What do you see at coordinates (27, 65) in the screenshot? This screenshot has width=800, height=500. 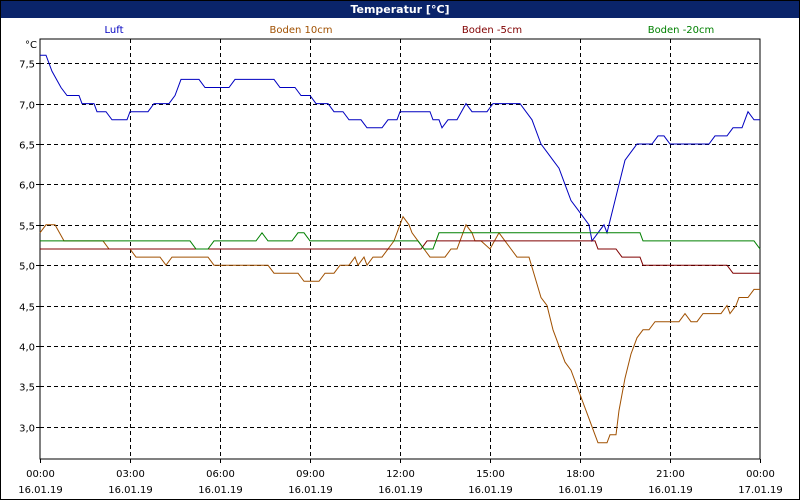 I see `y-tick-label: 7,5` at bounding box center [27, 65].